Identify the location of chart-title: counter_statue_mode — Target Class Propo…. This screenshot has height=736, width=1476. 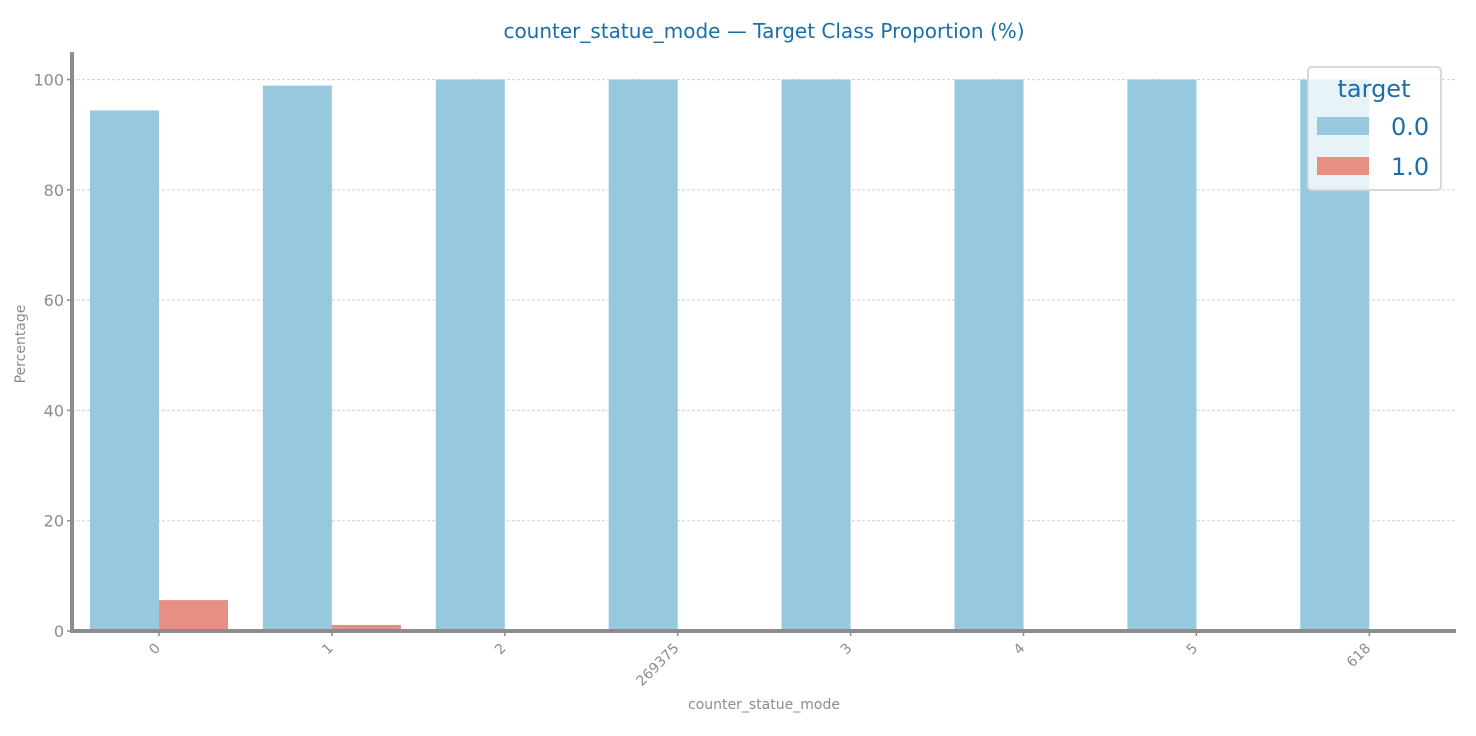
(763, 31).